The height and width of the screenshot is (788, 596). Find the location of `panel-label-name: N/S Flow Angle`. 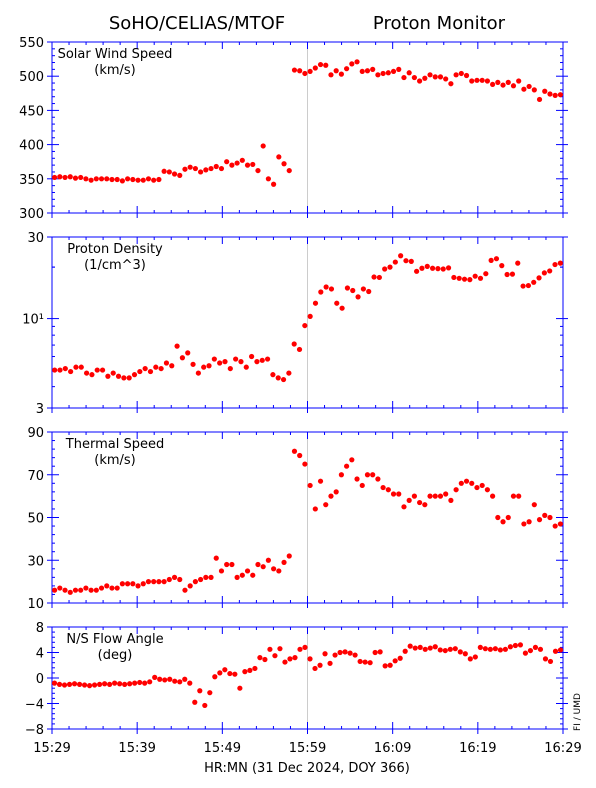

panel-label-name: N/S Flow Angle is located at coordinates (114, 639).